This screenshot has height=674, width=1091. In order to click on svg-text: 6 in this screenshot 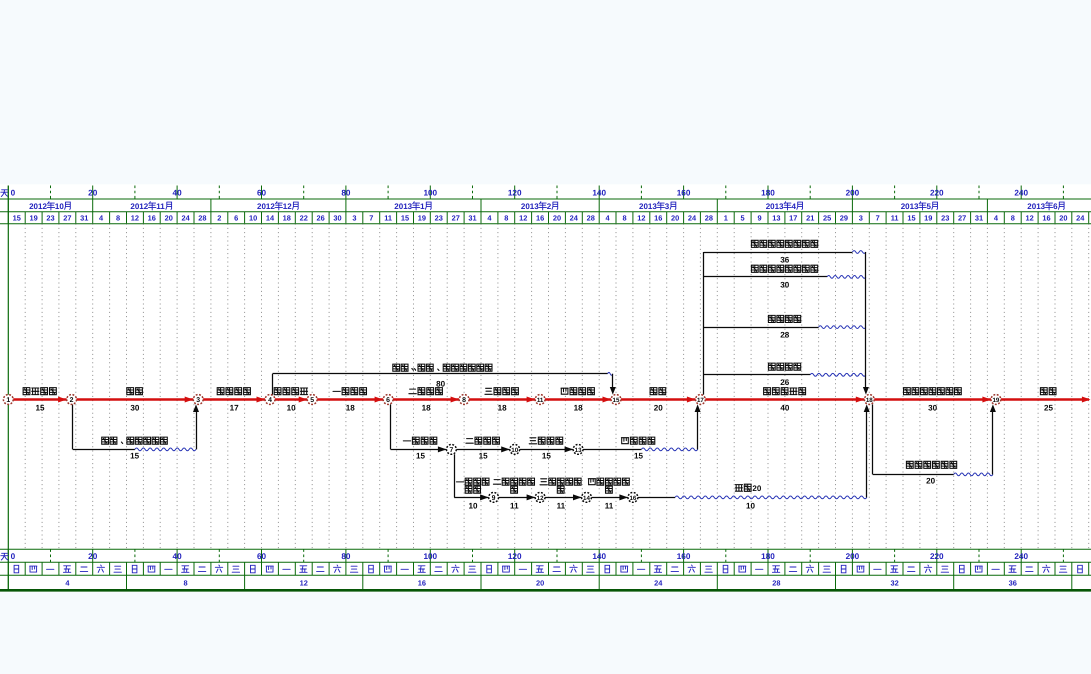, I will do `click(236, 217)`.